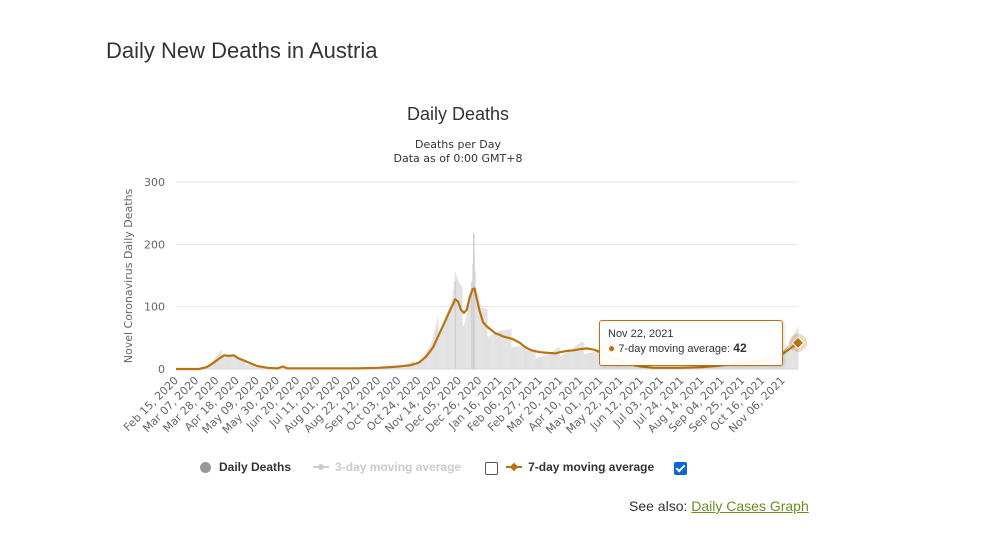 Image resolution: width=992 pixels, height=558 pixels. Describe the element at coordinates (514, 467) in the screenshot. I see `line-diamond-marker-icon` at that location.